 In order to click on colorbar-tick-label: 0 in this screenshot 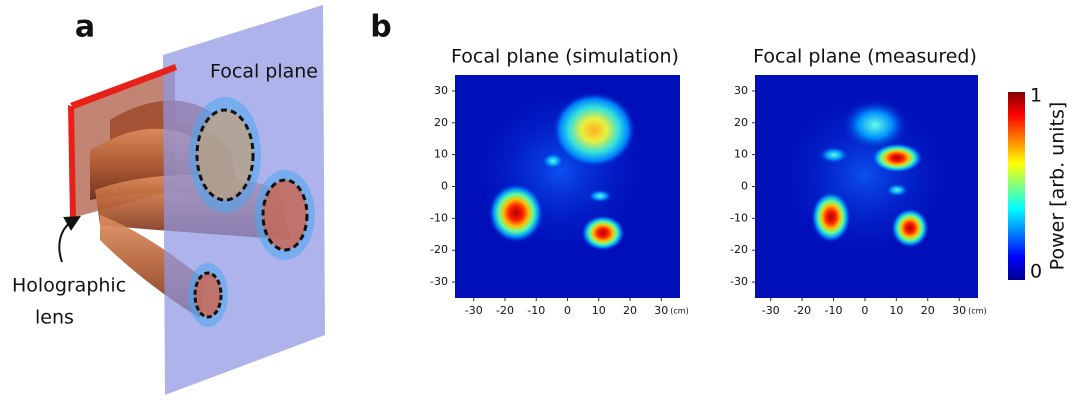, I will do `click(1036, 272)`.